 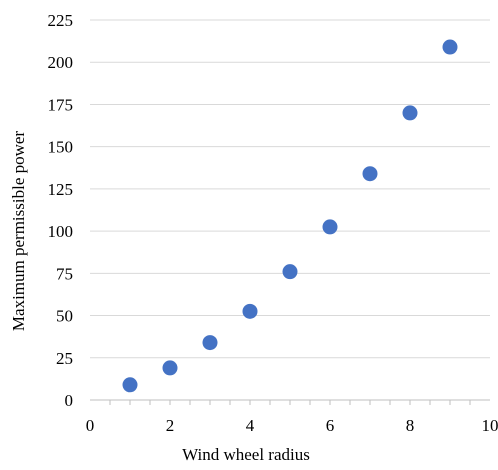 I want to click on x-tick-label: 2, so click(x=170, y=425).